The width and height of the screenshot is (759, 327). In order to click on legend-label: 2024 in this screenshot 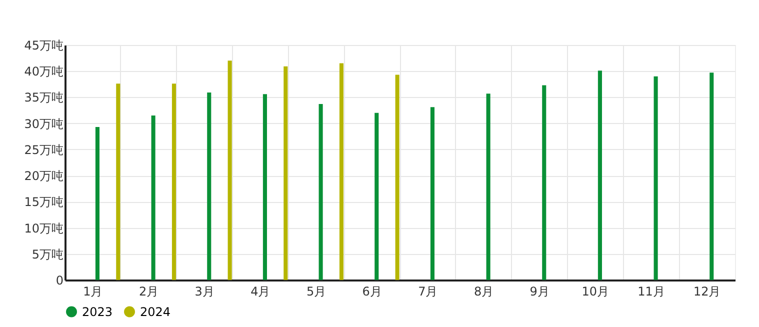, I will do `click(155, 311)`.